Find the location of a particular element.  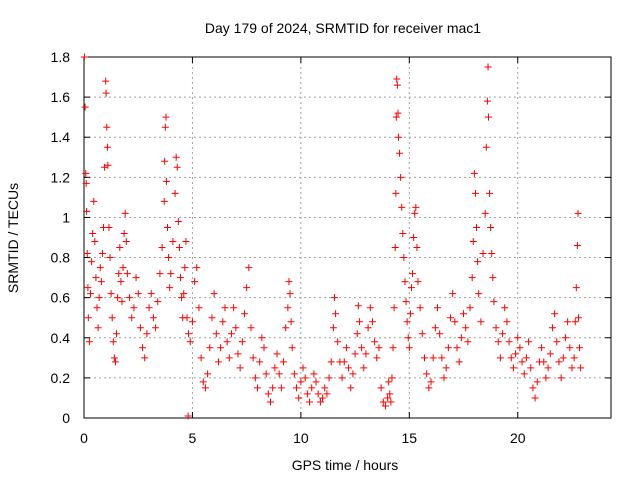

x-tick-label: 5 is located at coordinates (193, 438).